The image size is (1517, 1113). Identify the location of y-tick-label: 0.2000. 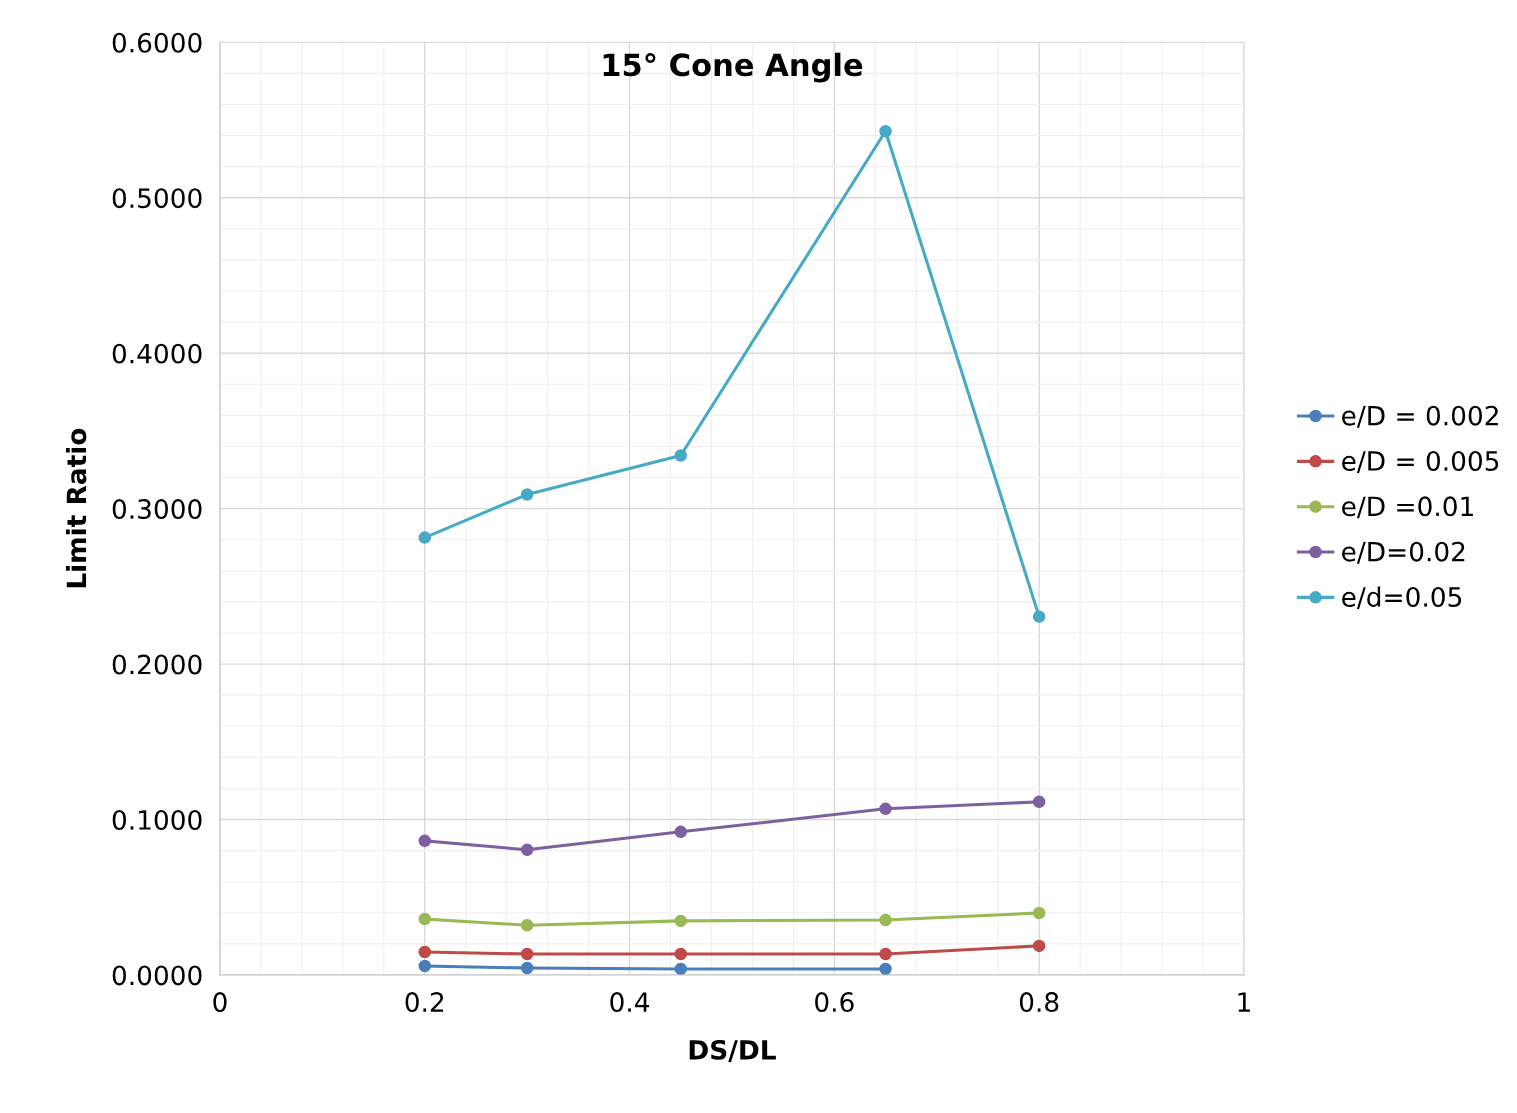
(157, 664).